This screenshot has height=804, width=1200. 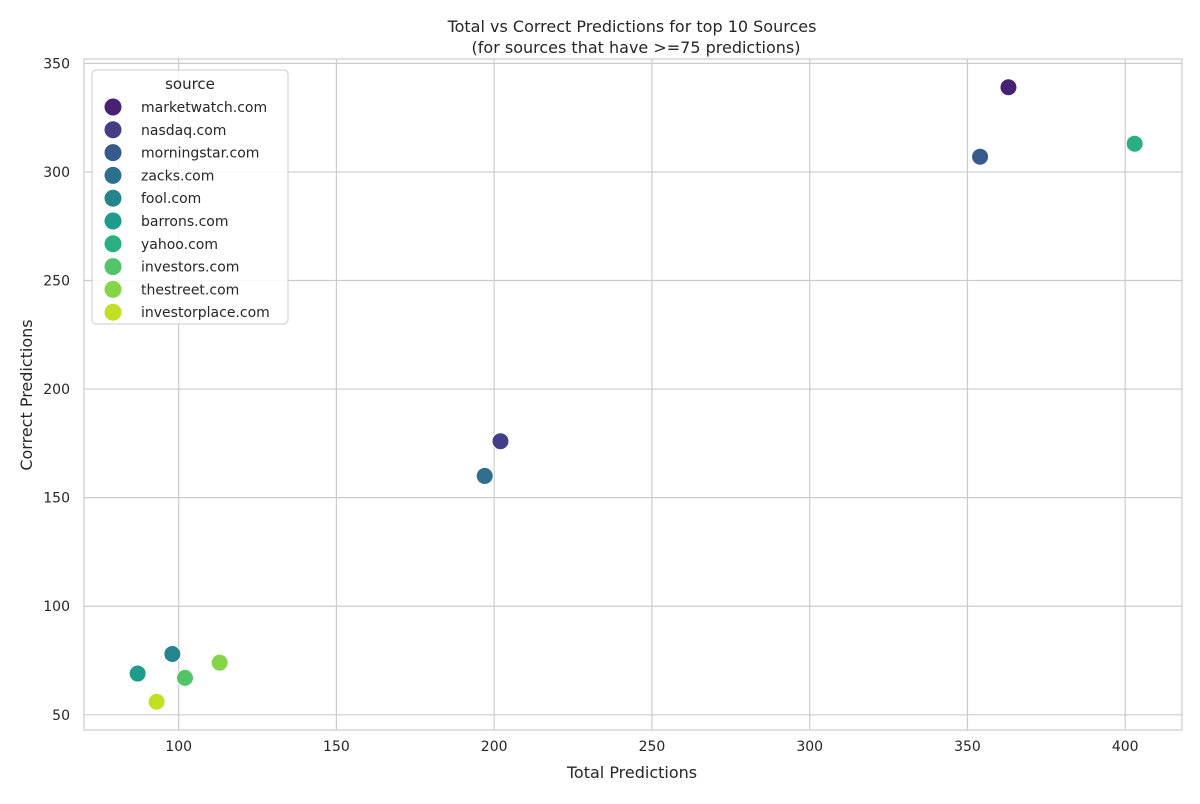 What do you see at coordinates (809, 747) in the screenshot?
I see `x-tick-label: 300` at bounding box center [809, 747].